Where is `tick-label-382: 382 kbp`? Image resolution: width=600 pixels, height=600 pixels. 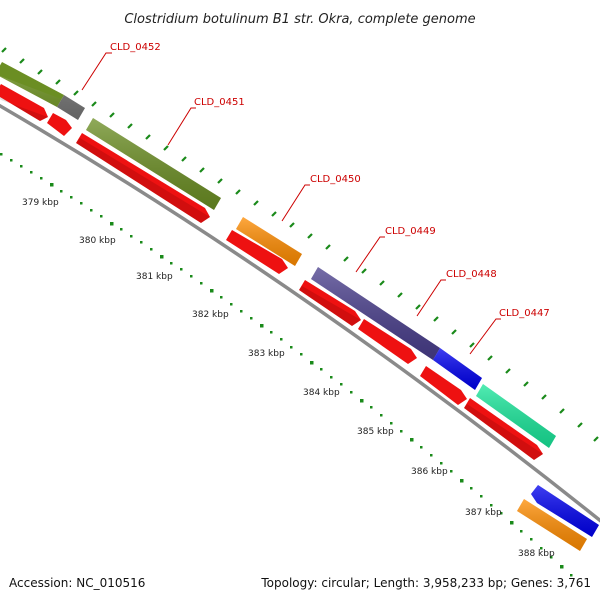
tick-label-382: 382 kbp is located at coordinates (210, 315).